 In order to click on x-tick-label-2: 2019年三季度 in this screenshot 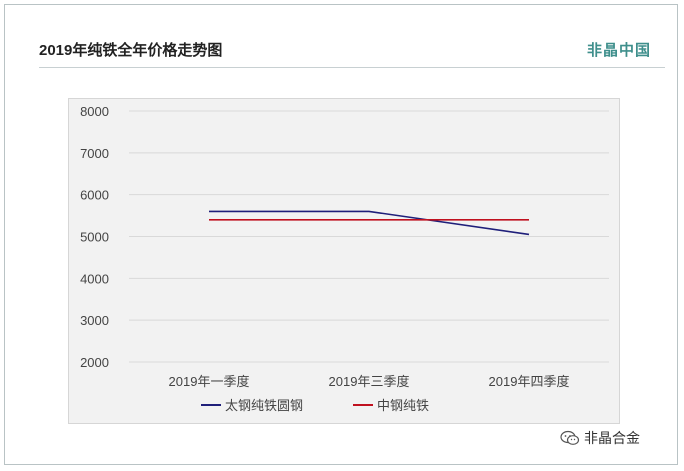, I will do `click(369, 381)`.